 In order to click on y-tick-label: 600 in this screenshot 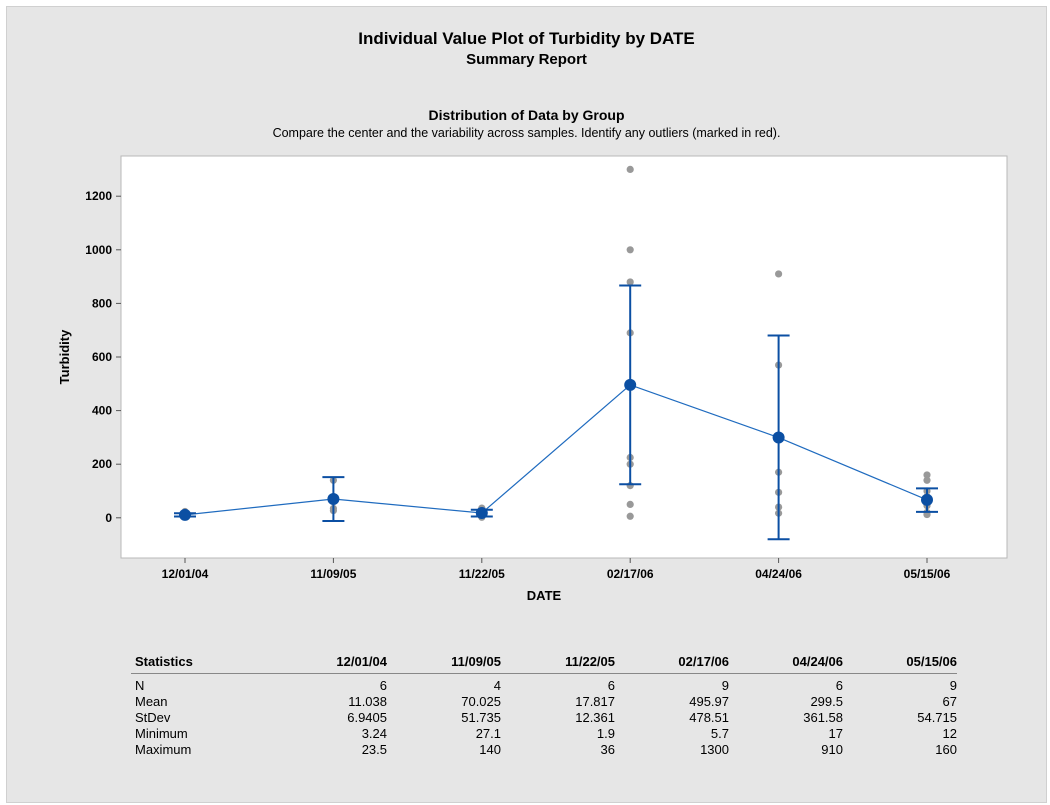, I will do `click(102, 357)`.